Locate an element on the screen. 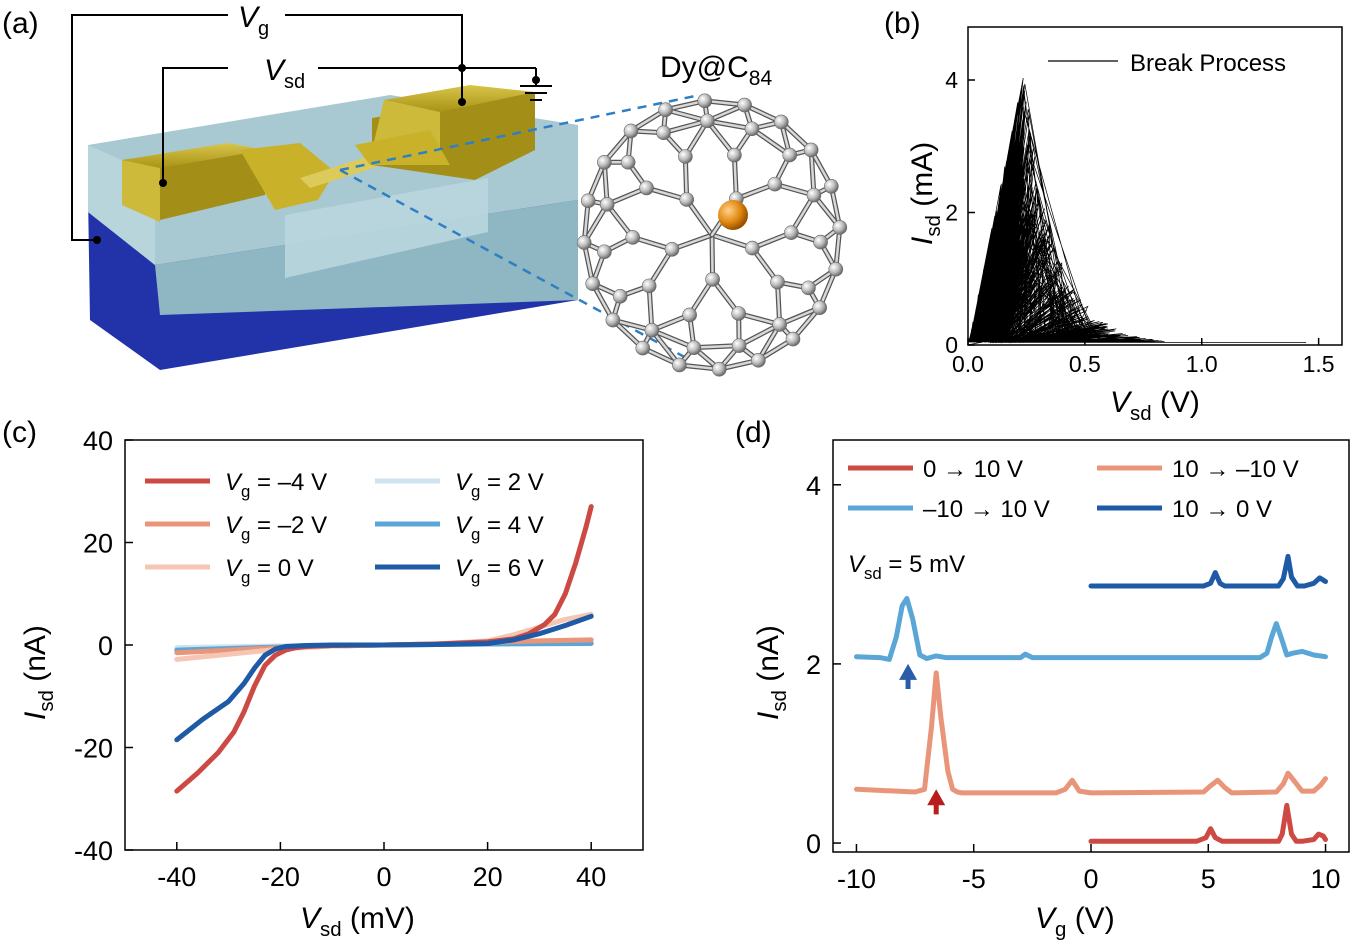  legend-label: Vg = –4 V is located at coordinates (276, 485).